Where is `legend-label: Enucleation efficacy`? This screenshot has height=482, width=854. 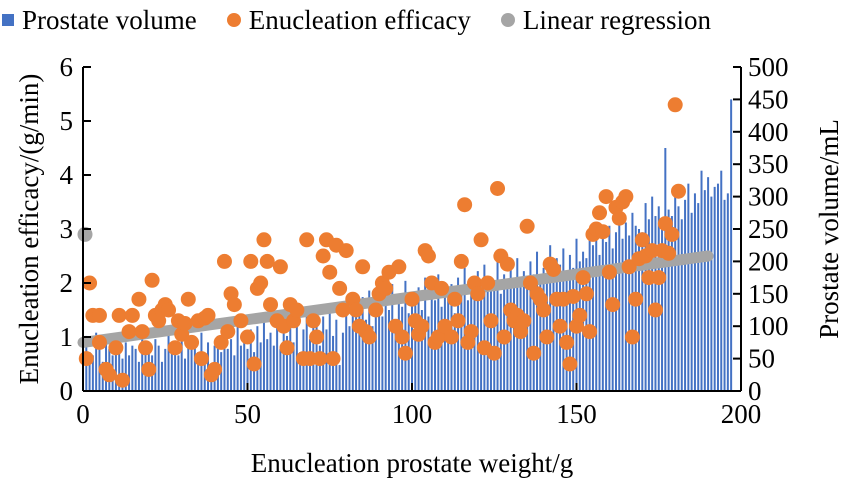
legend-label: Enucleation efficacy is located at coordinates (359, 19).